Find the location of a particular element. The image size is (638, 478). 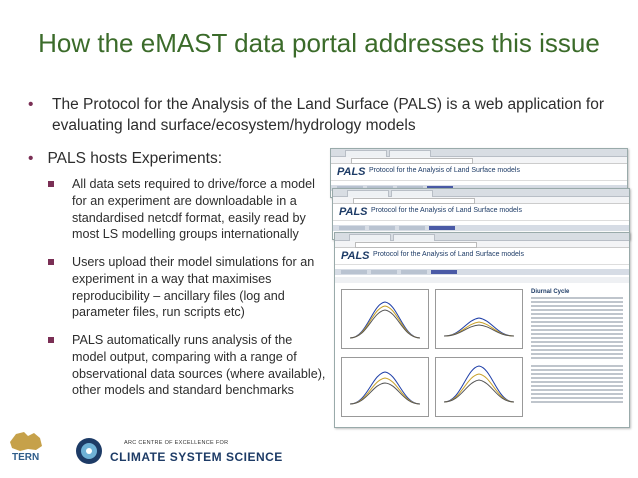

tern-logo-text: TERN is located at coordinates (26, 457).